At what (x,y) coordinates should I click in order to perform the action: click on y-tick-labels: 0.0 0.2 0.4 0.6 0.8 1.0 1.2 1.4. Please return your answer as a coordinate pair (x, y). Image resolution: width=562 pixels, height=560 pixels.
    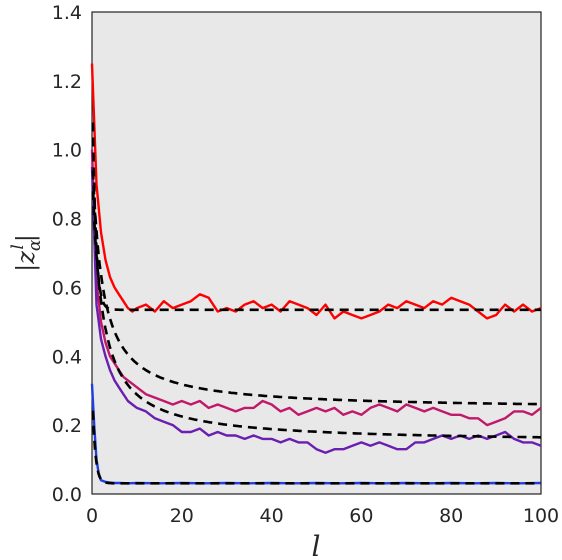
    Looking at the image, I should click on (67, 254).